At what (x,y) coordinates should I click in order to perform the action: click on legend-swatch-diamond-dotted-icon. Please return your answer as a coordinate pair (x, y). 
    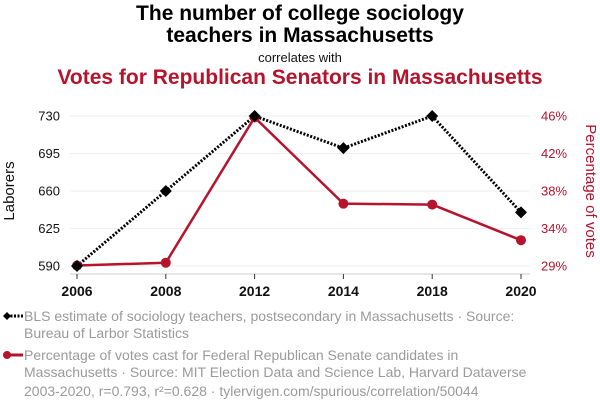
    Looking at the image, I should click on (13, 316).